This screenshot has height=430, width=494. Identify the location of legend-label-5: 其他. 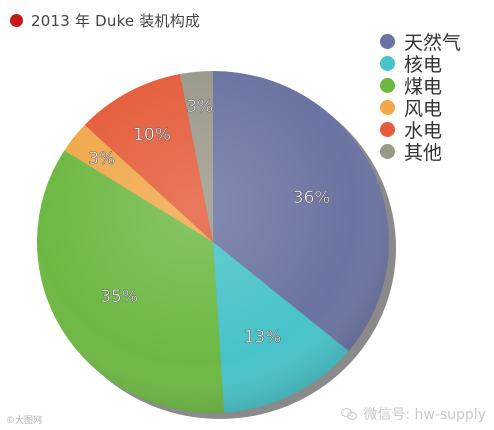
(423, 152).